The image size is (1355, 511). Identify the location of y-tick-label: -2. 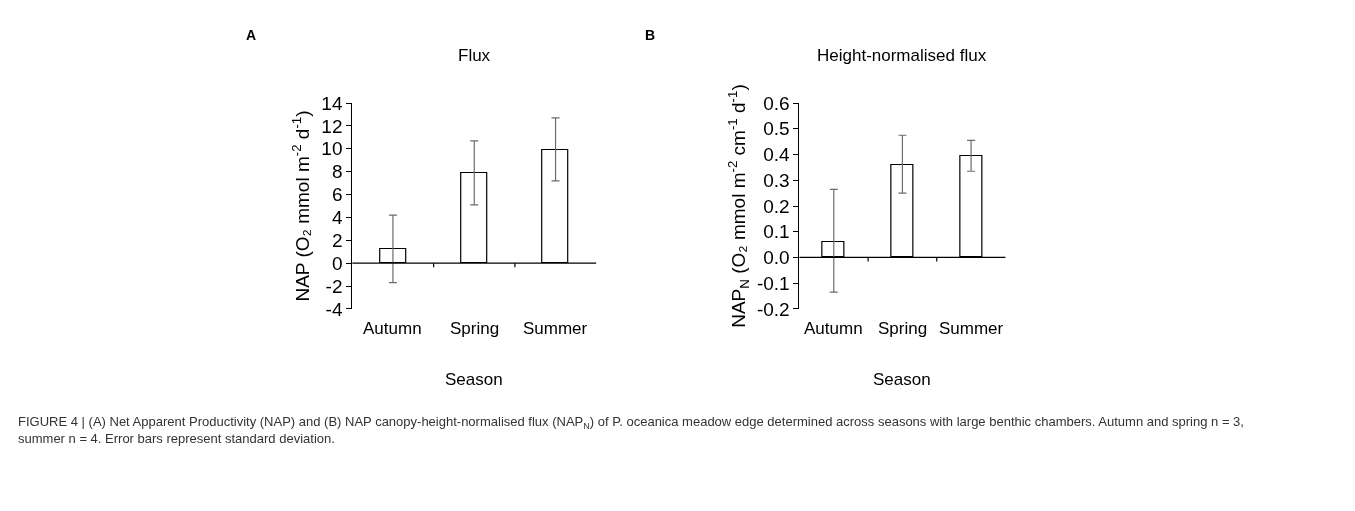
(334, 286).